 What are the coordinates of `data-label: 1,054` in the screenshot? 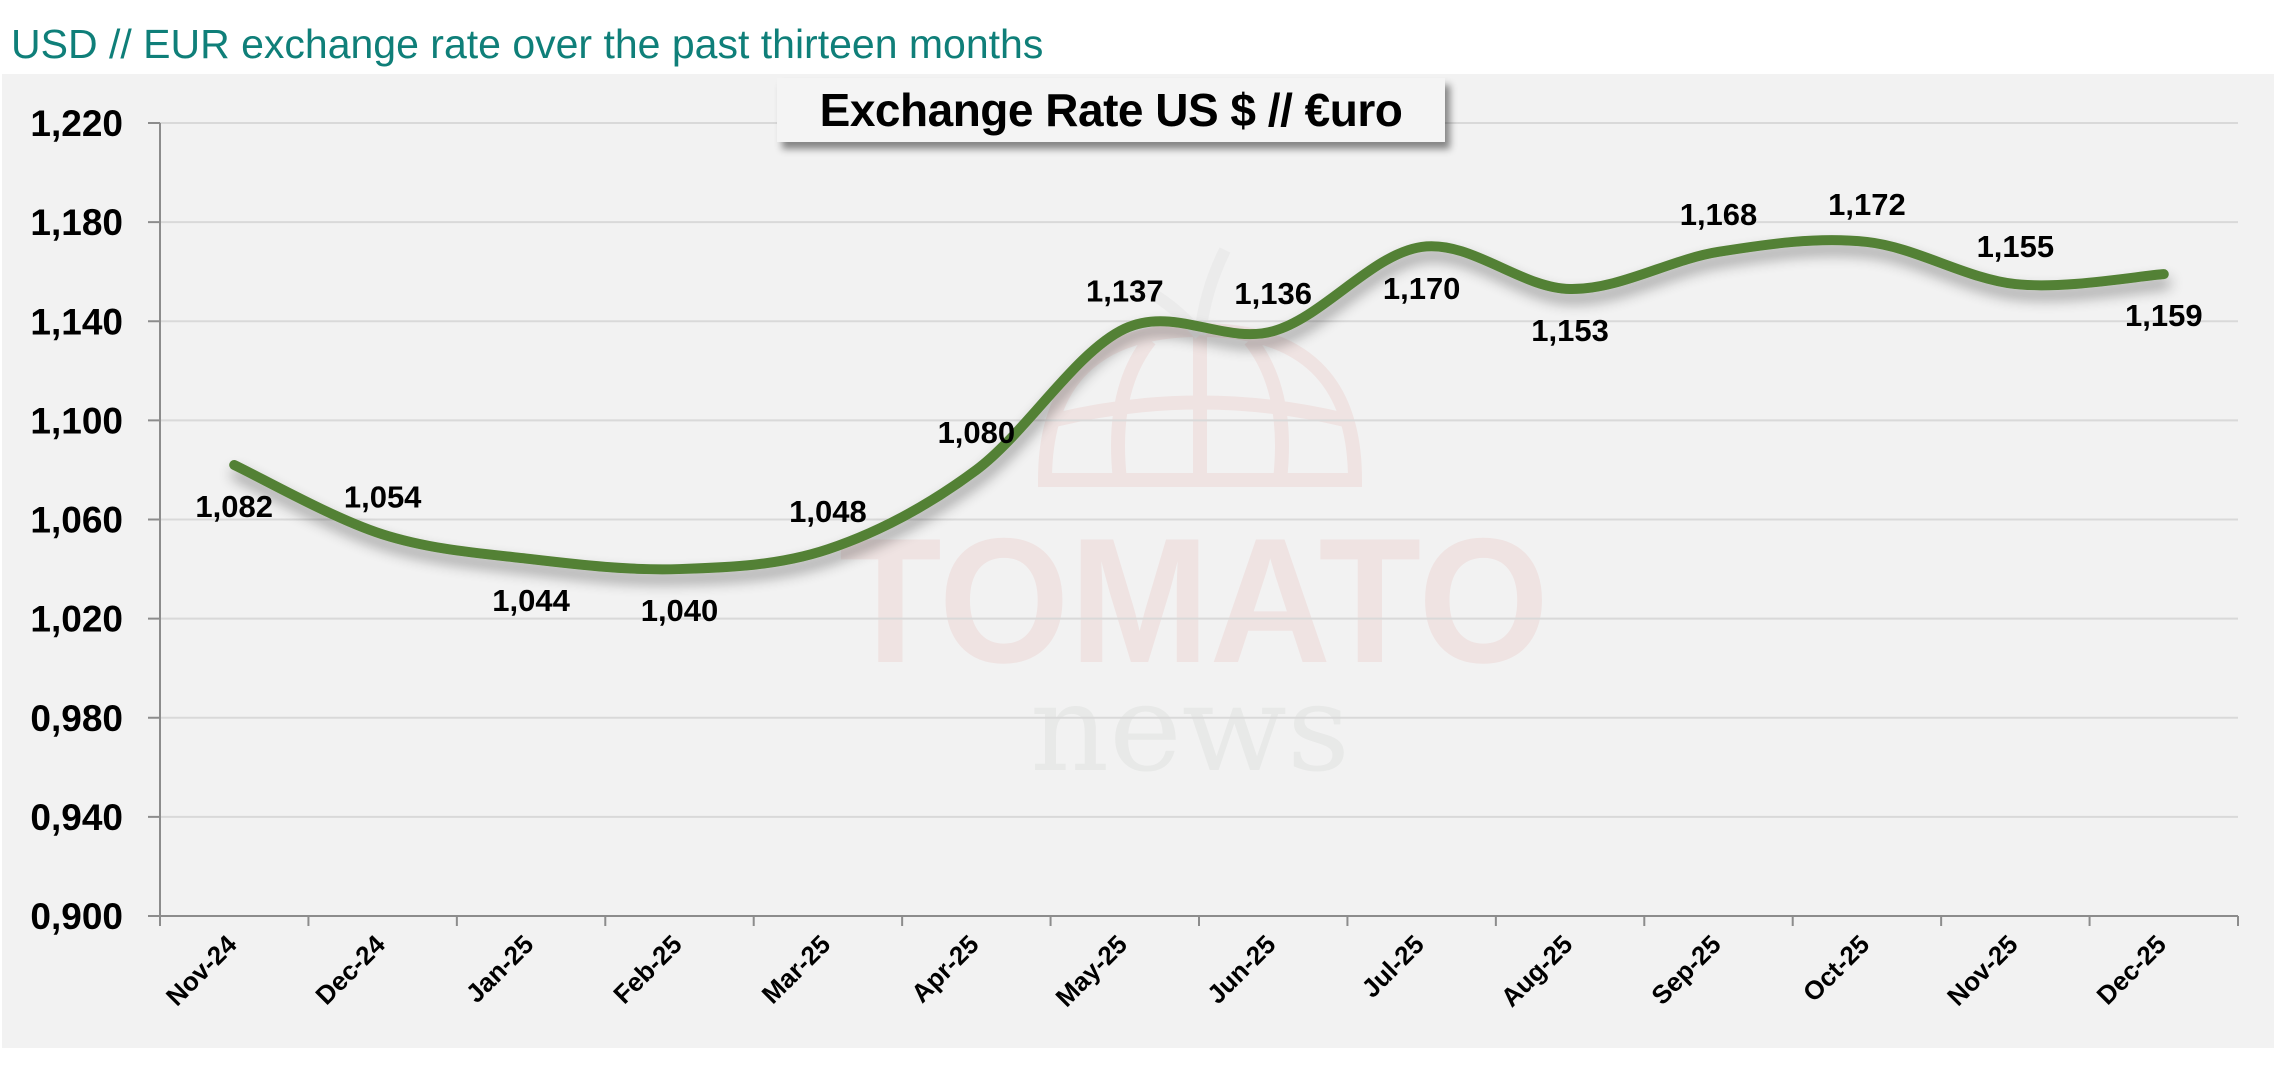 It's located at (383, 496).